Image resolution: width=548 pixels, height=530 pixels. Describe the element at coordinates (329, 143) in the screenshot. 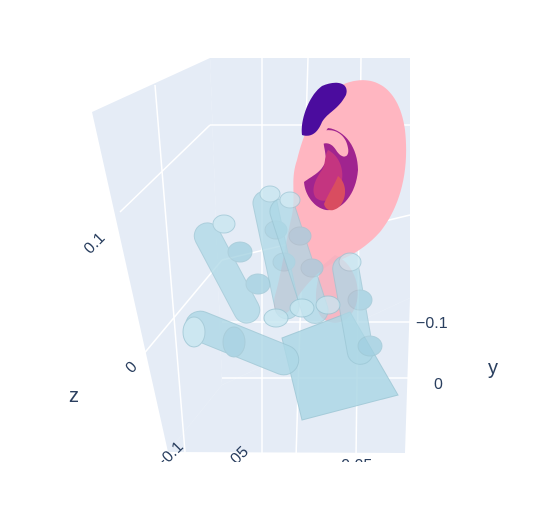

I see `cloud-inner-arc` at that location.